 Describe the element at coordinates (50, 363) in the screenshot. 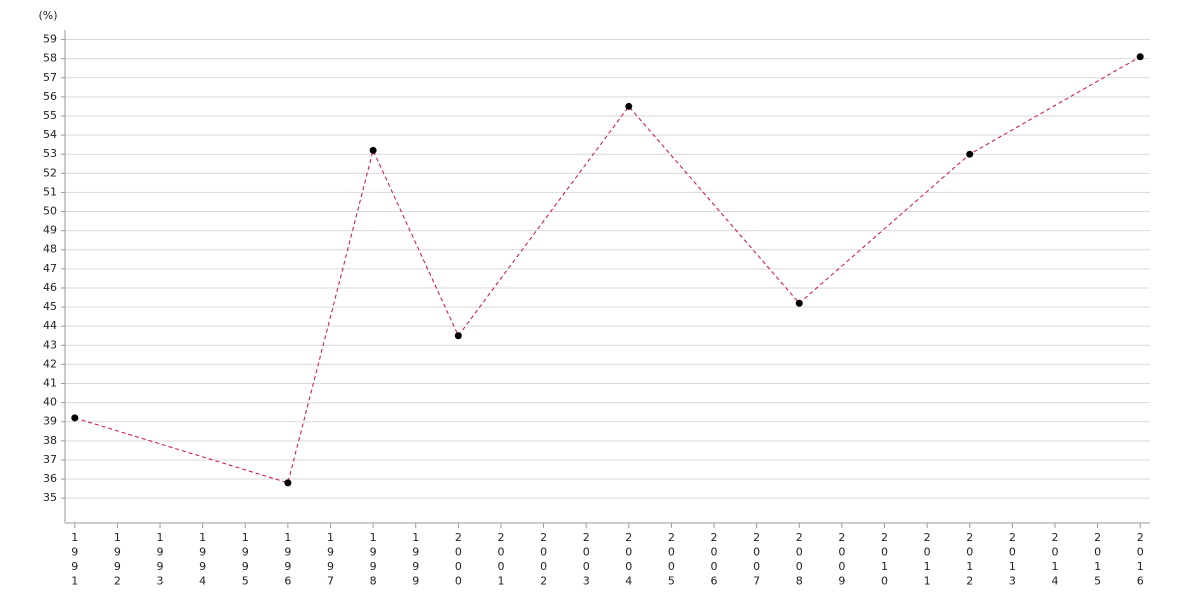

I see `y-tick-label: 42` at that location.